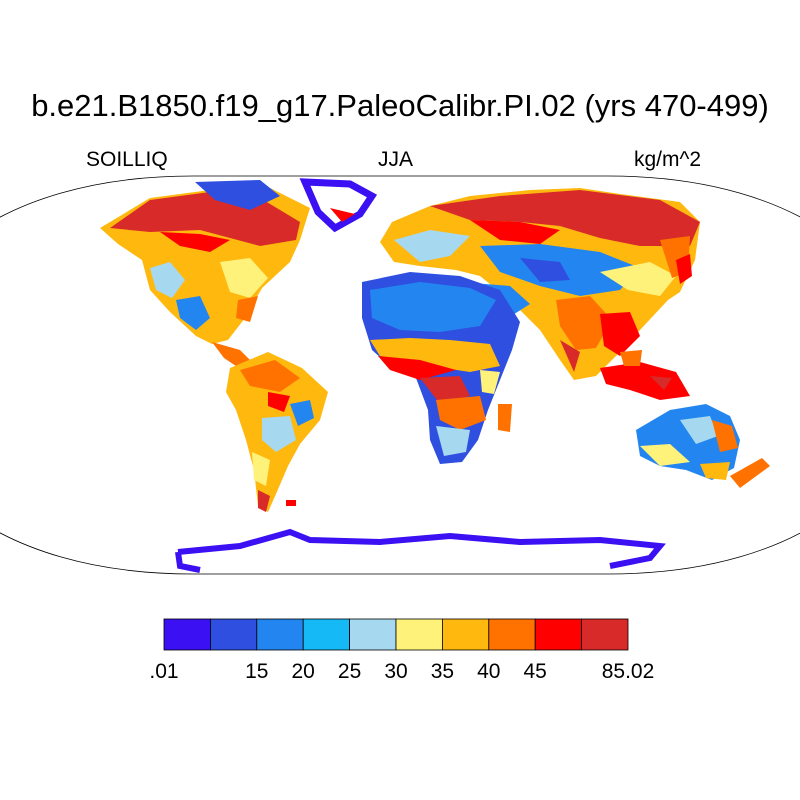 Image resolution: width=800 pixels, height=800 pixels. I want to click on colorbar, so click(396, 634).